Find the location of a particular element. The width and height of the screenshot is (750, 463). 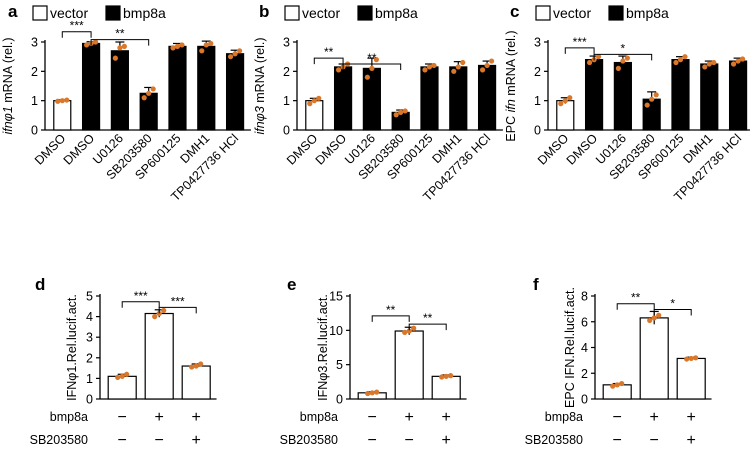

y-axis-title: EPC ifn mRNA (rel.) is located at coordinates (511, 85).